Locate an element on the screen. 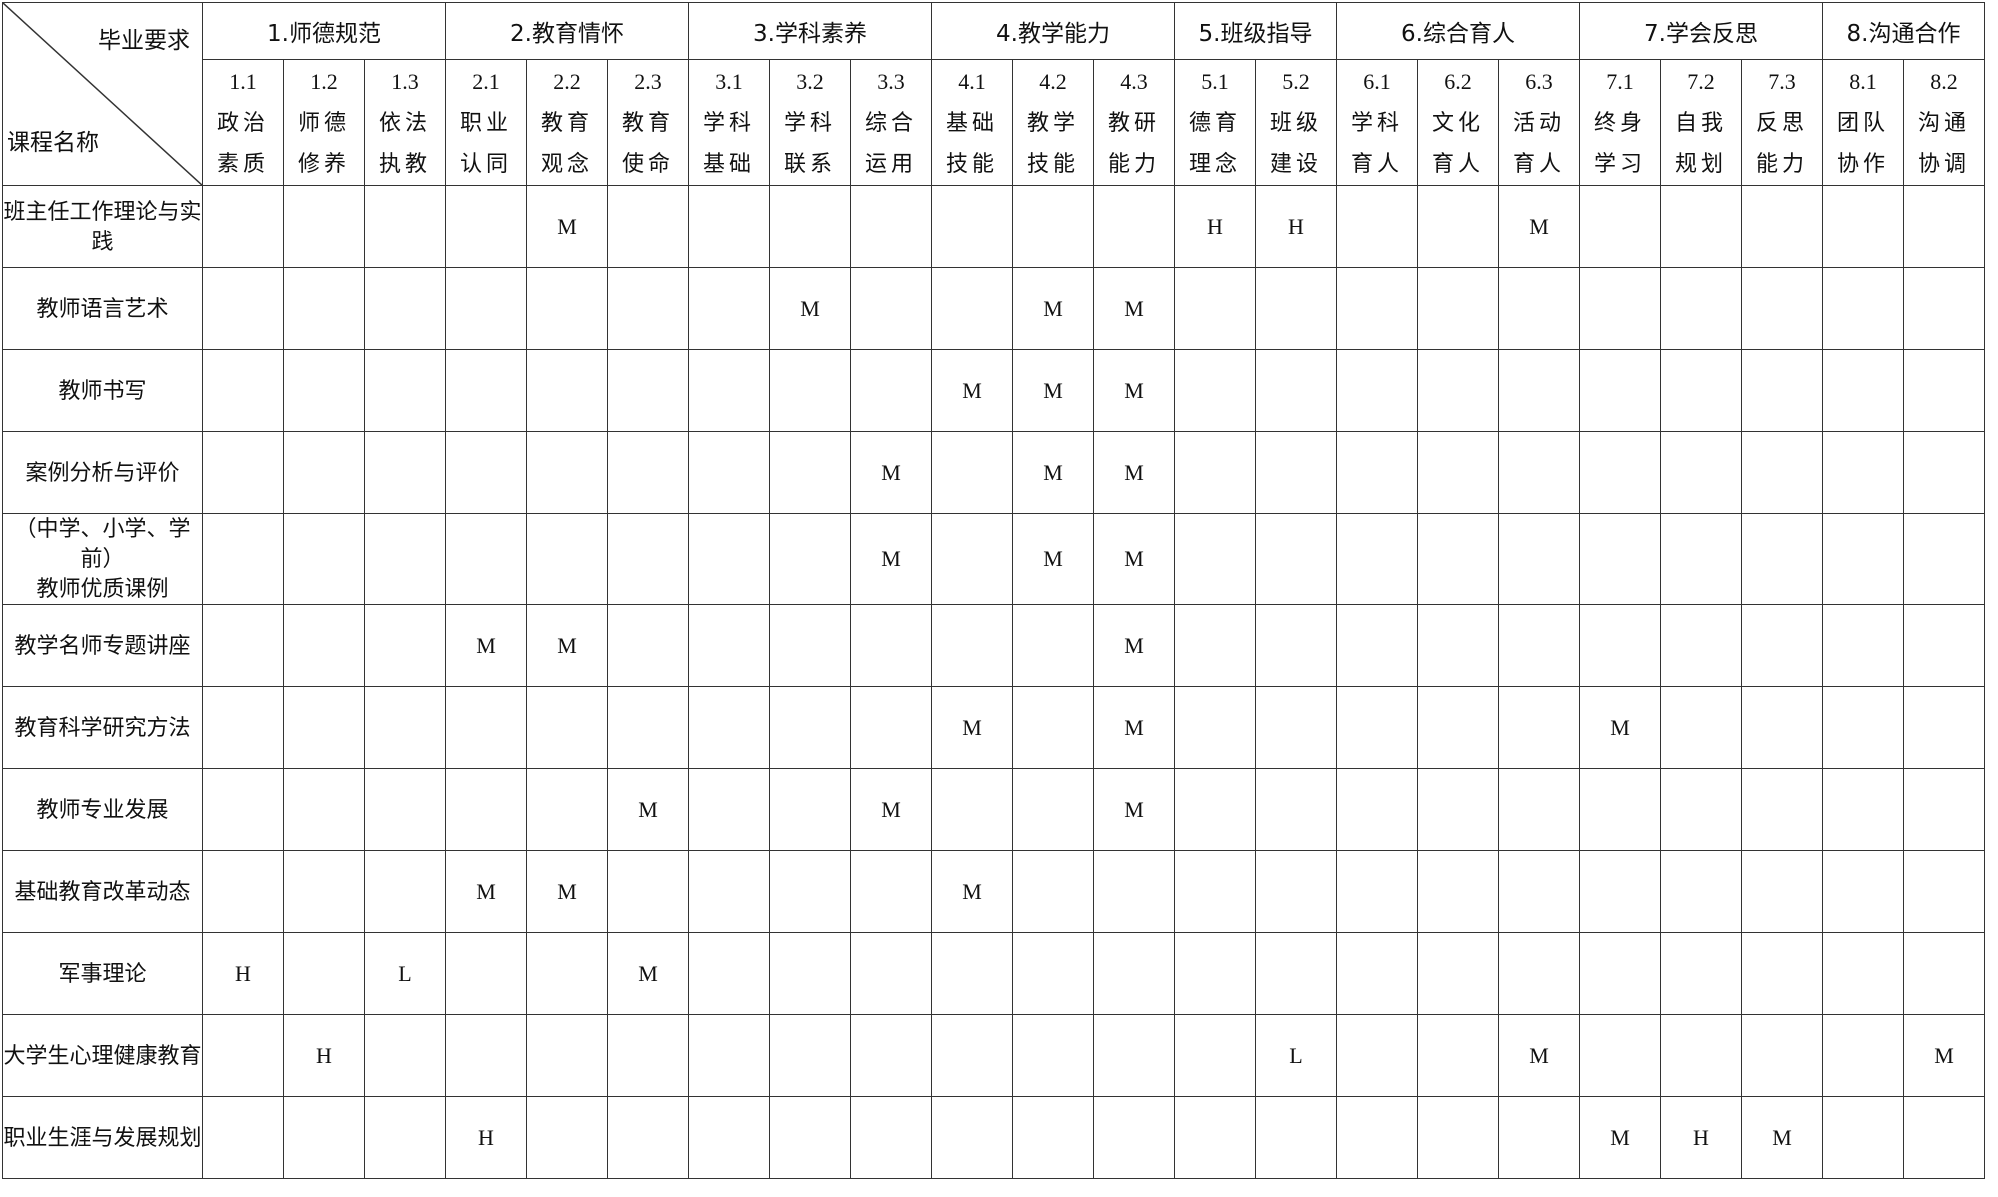  course-label: 课程名称 is located at coordinates (53, 143).